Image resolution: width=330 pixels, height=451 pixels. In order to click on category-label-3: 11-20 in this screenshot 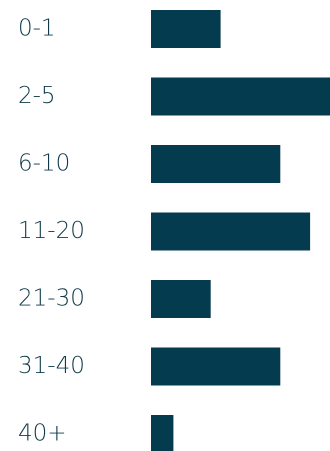, I will do `click(51, 231)`.